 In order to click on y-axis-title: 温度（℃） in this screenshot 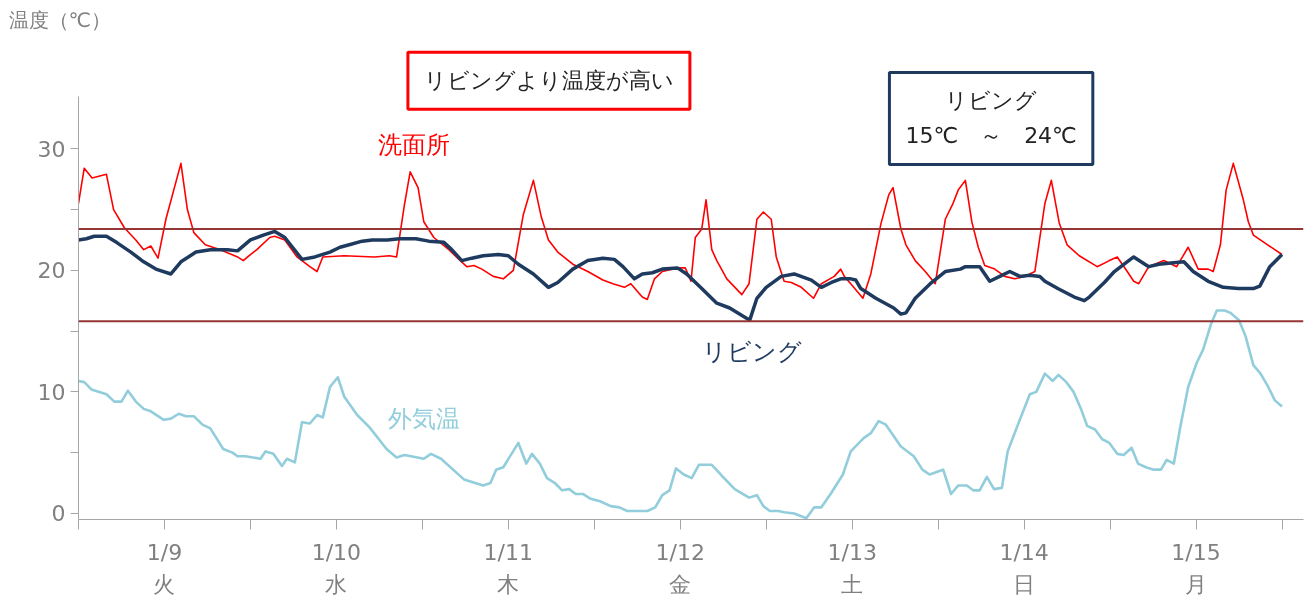, I will do `click(59, 19)`.